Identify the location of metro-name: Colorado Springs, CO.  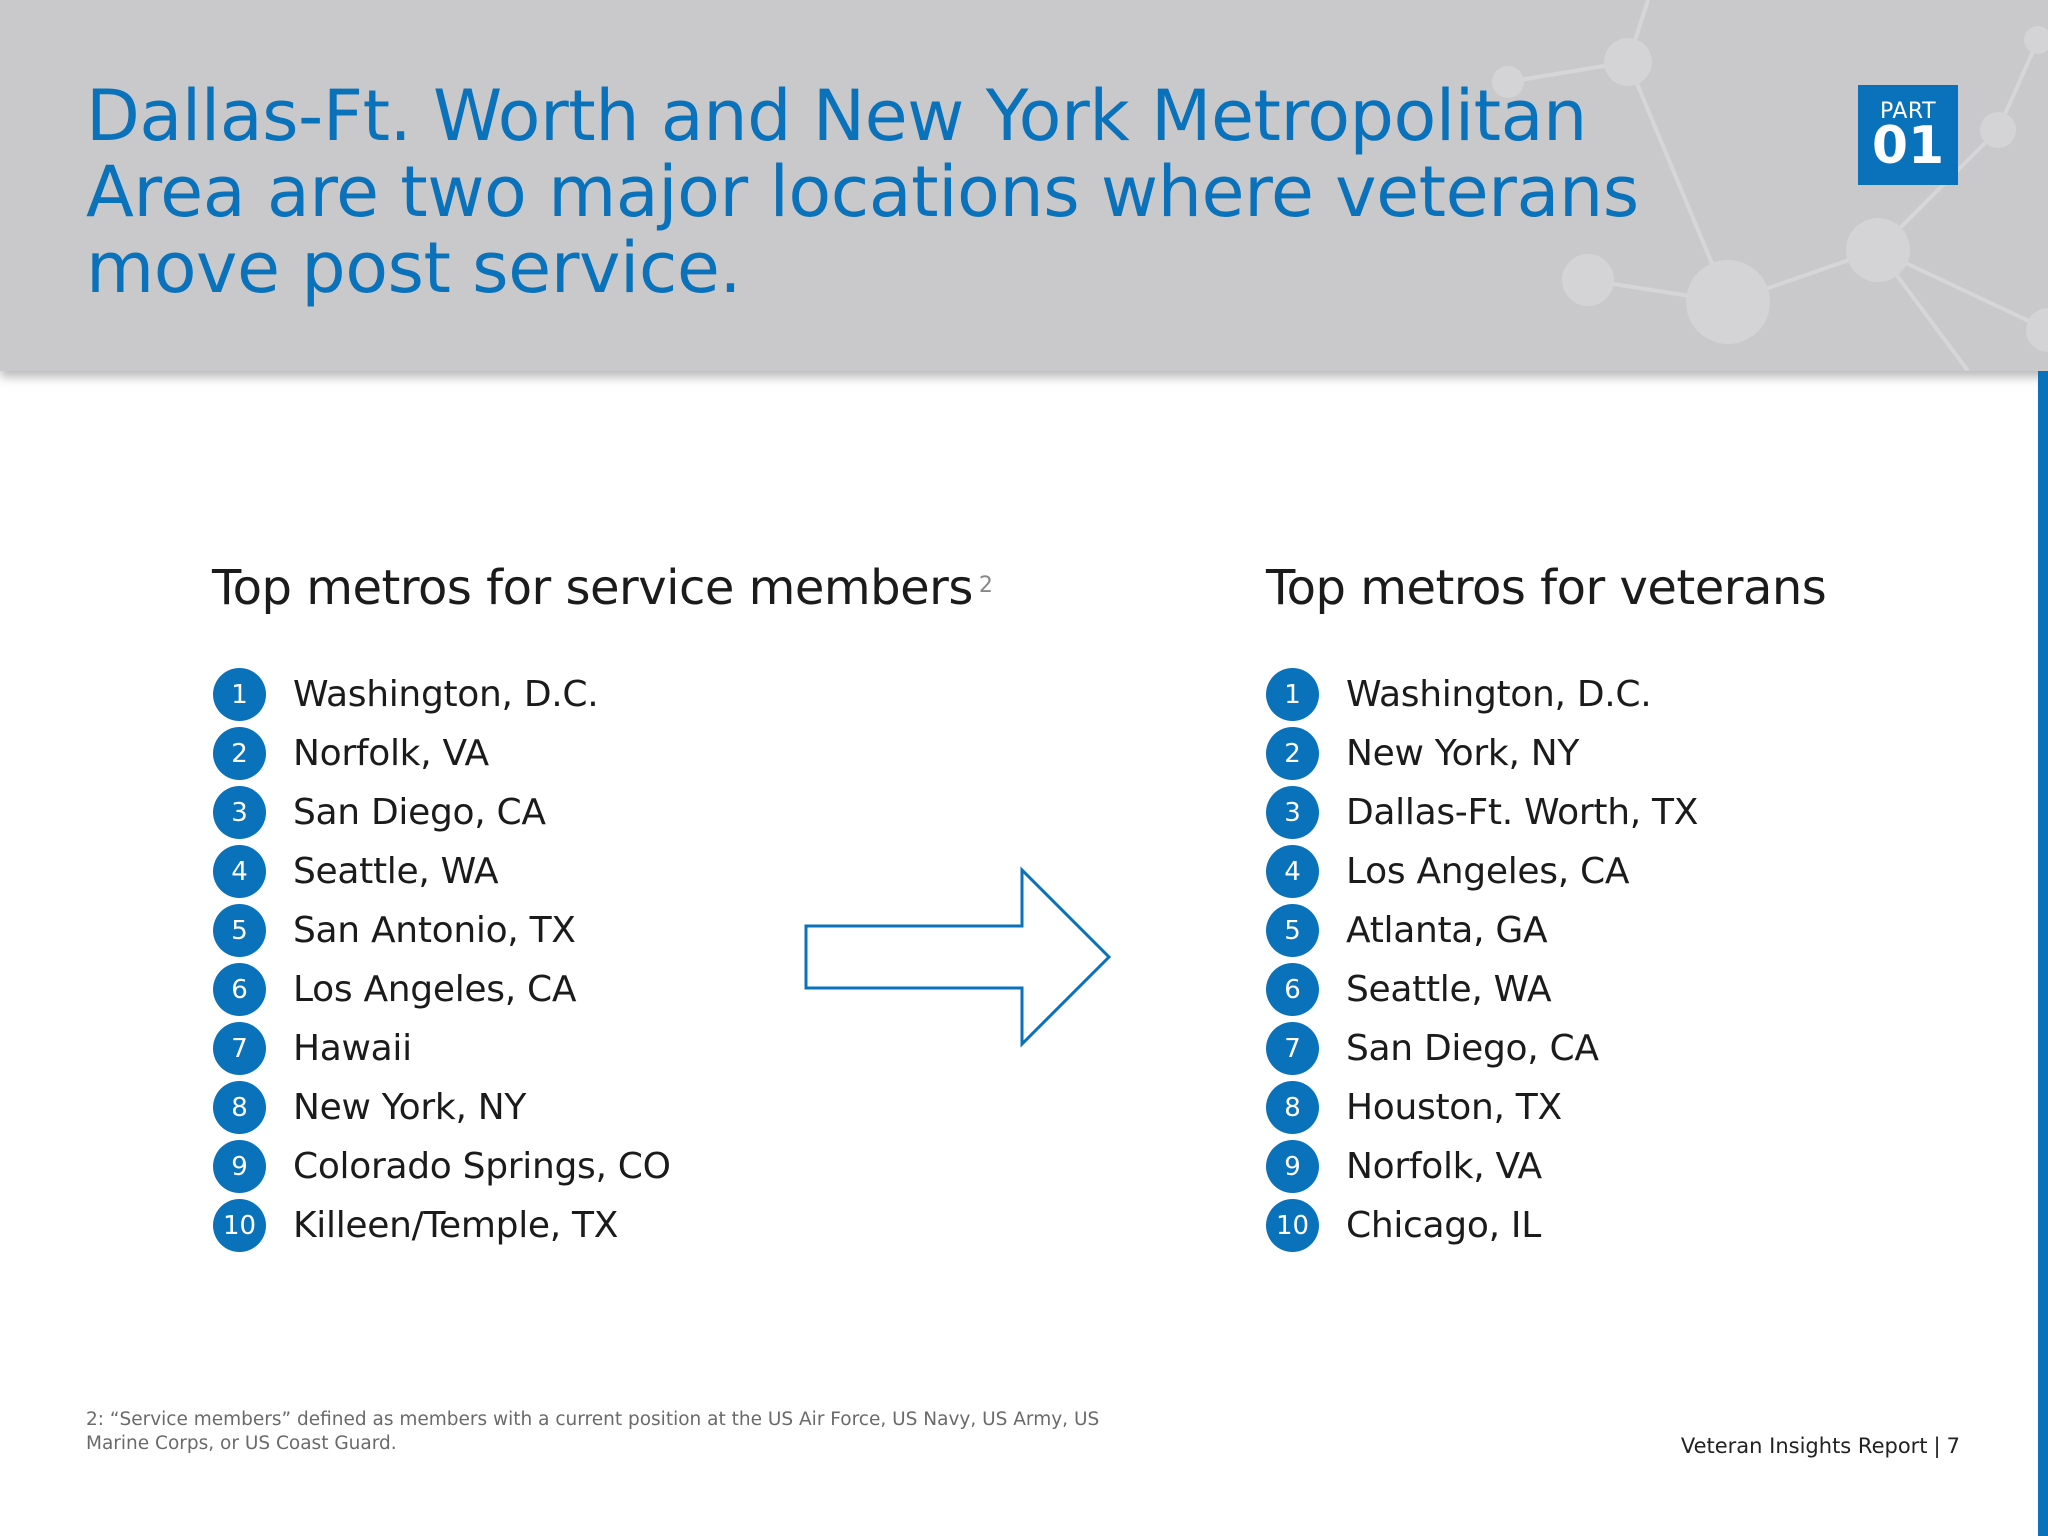
(482, 1166).